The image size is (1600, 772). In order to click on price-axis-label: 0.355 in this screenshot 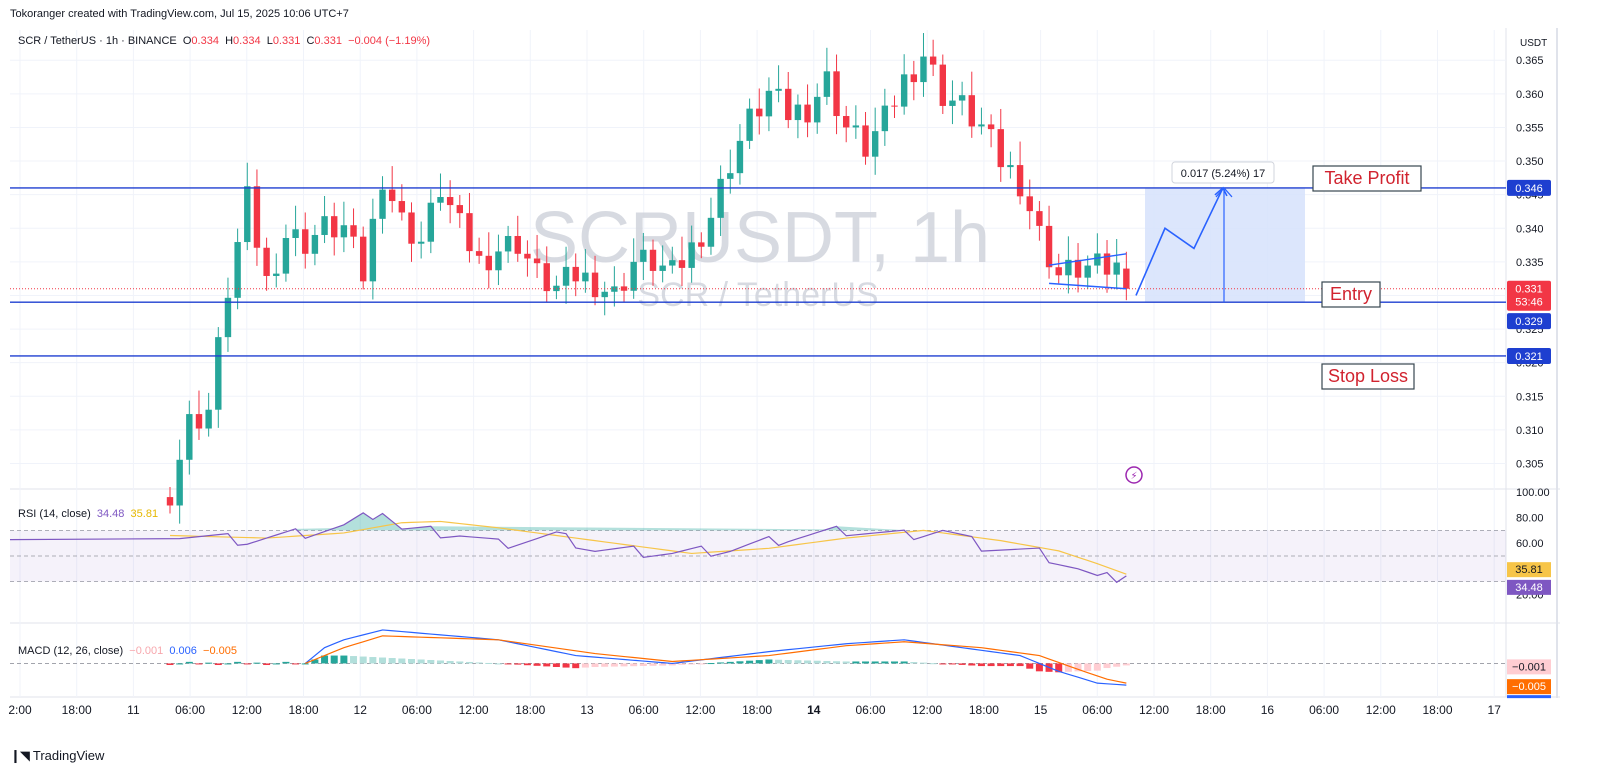, I will do `click(1530, 128)`.